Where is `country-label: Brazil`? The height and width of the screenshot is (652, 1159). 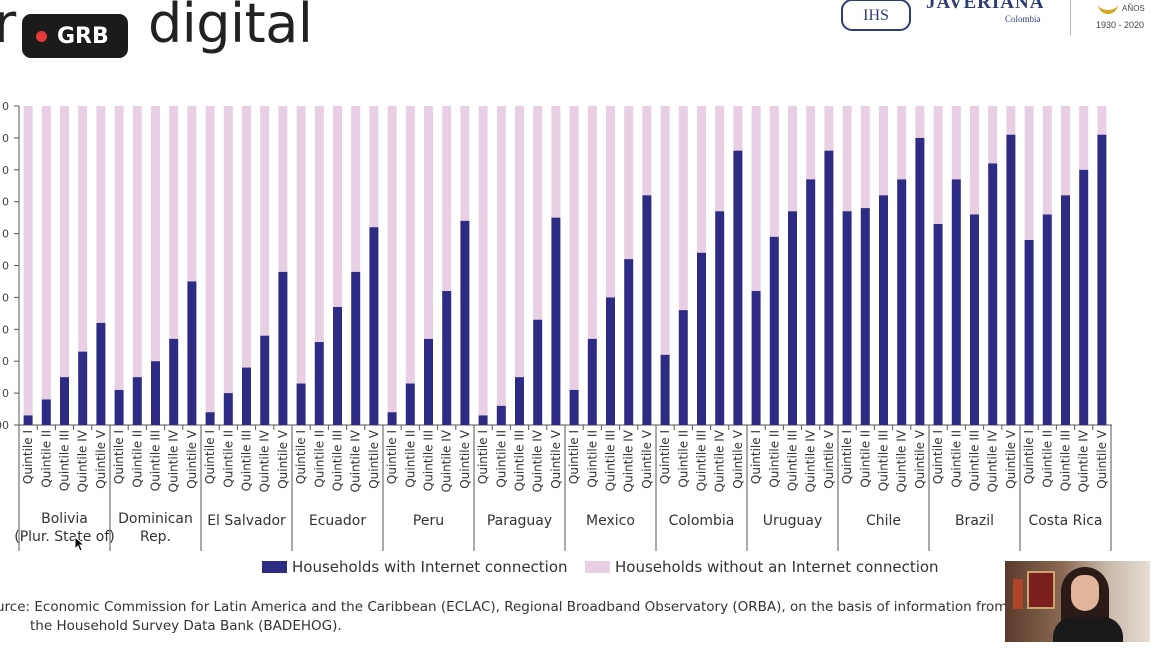
country-label: Brazil is located at coordinates (974, 521).